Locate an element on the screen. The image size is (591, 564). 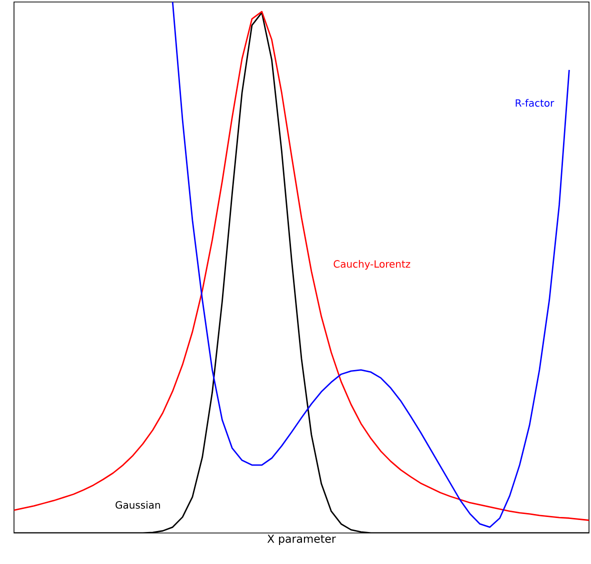
series-label: R-factor is located at coordinates (535, 103).